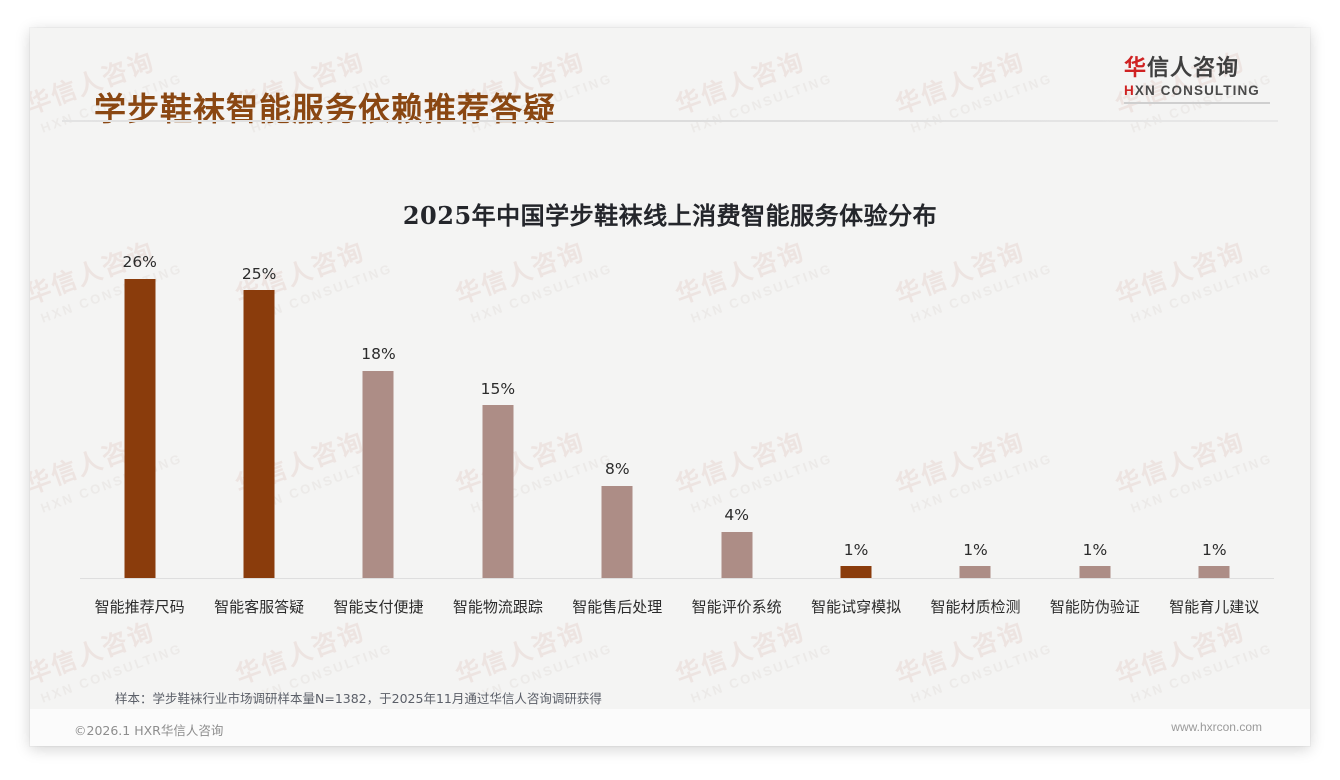 The width and height of the screenshot is (1340, 780). What do you see at coordinates (617, 469) in the screenshot?
I see `bar-value-label: 8%` at bounding box center [617, 469].